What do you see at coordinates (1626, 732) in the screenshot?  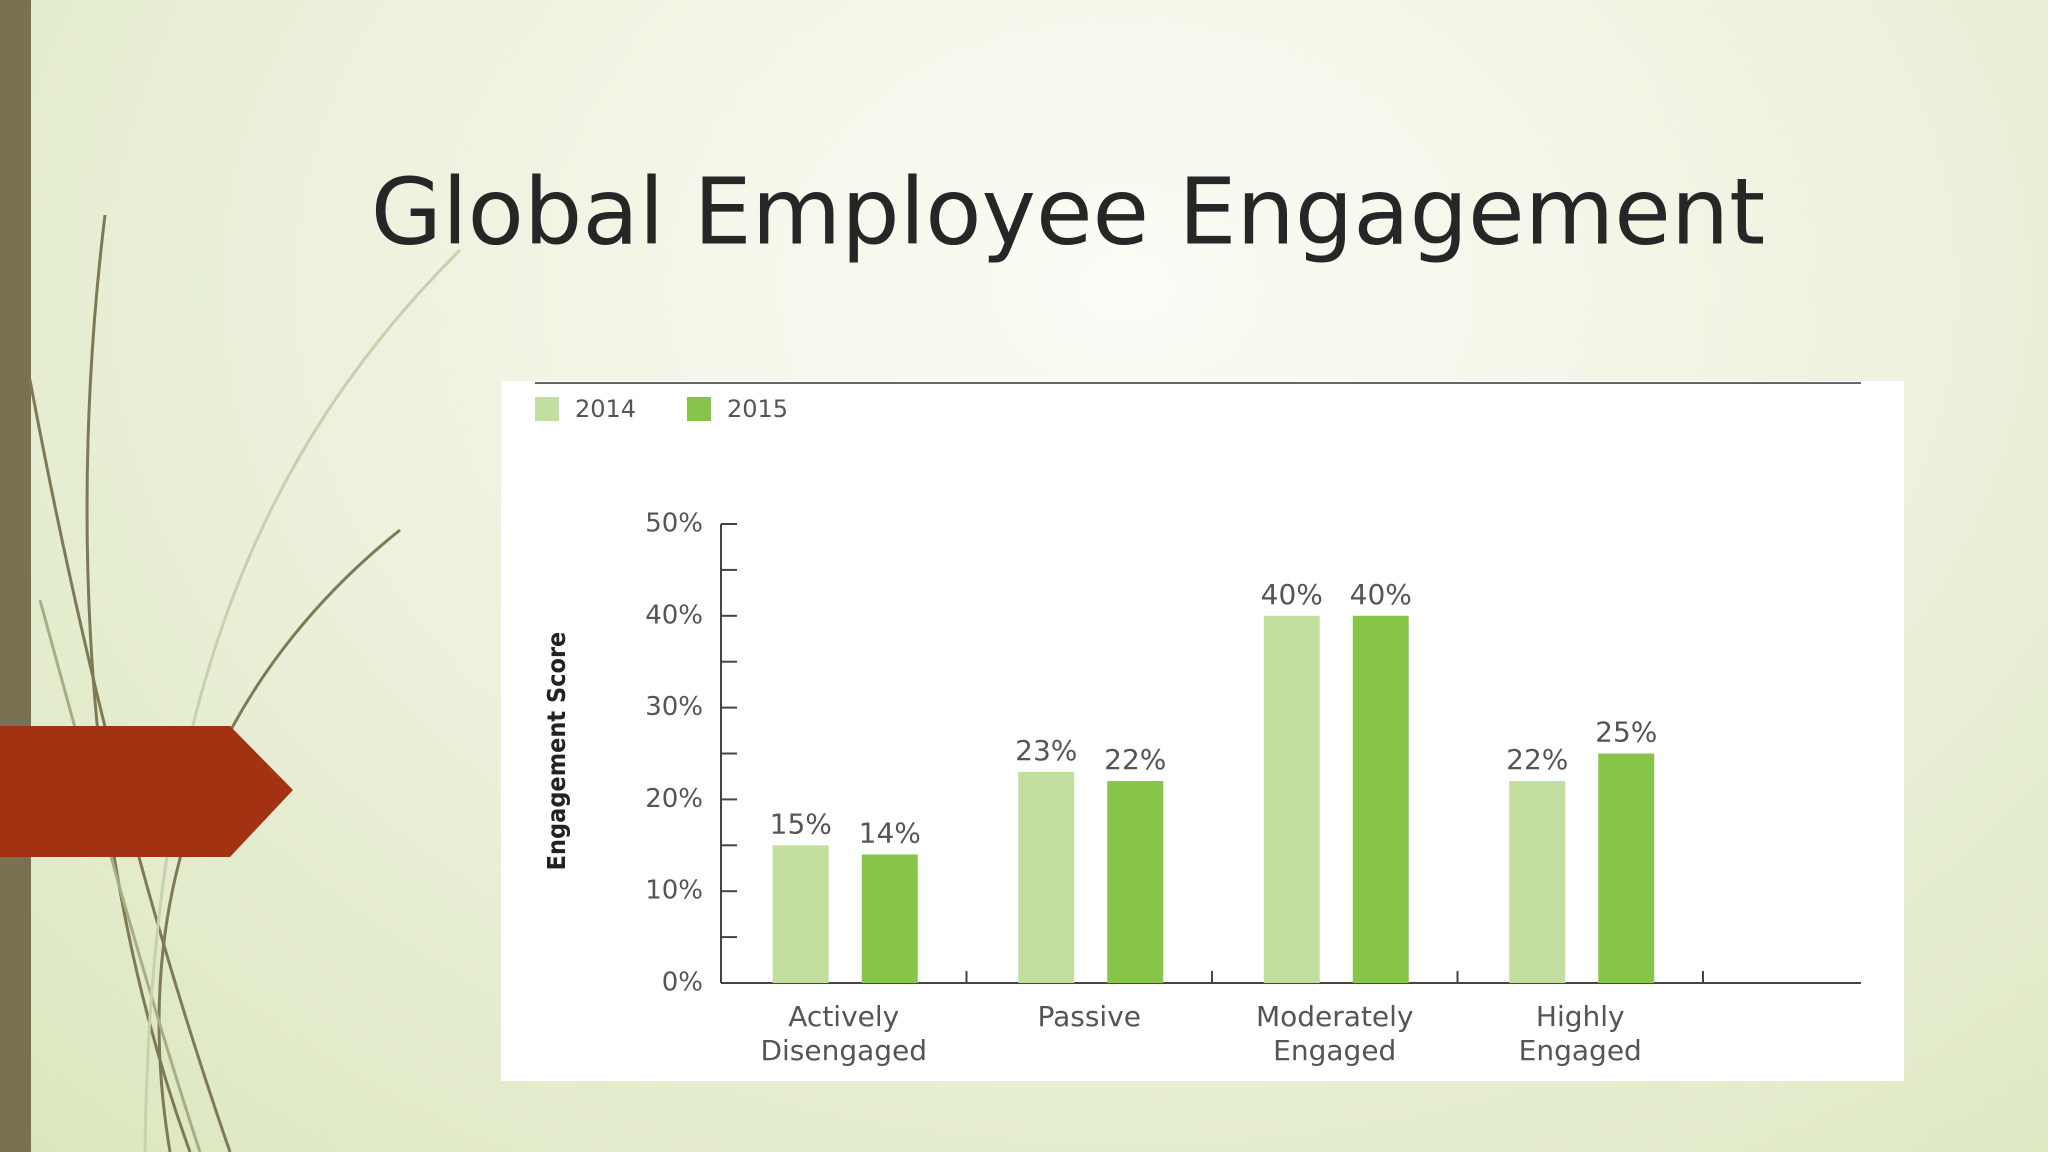 I see `data-label: 25%` at bounding box center [1626, 732].